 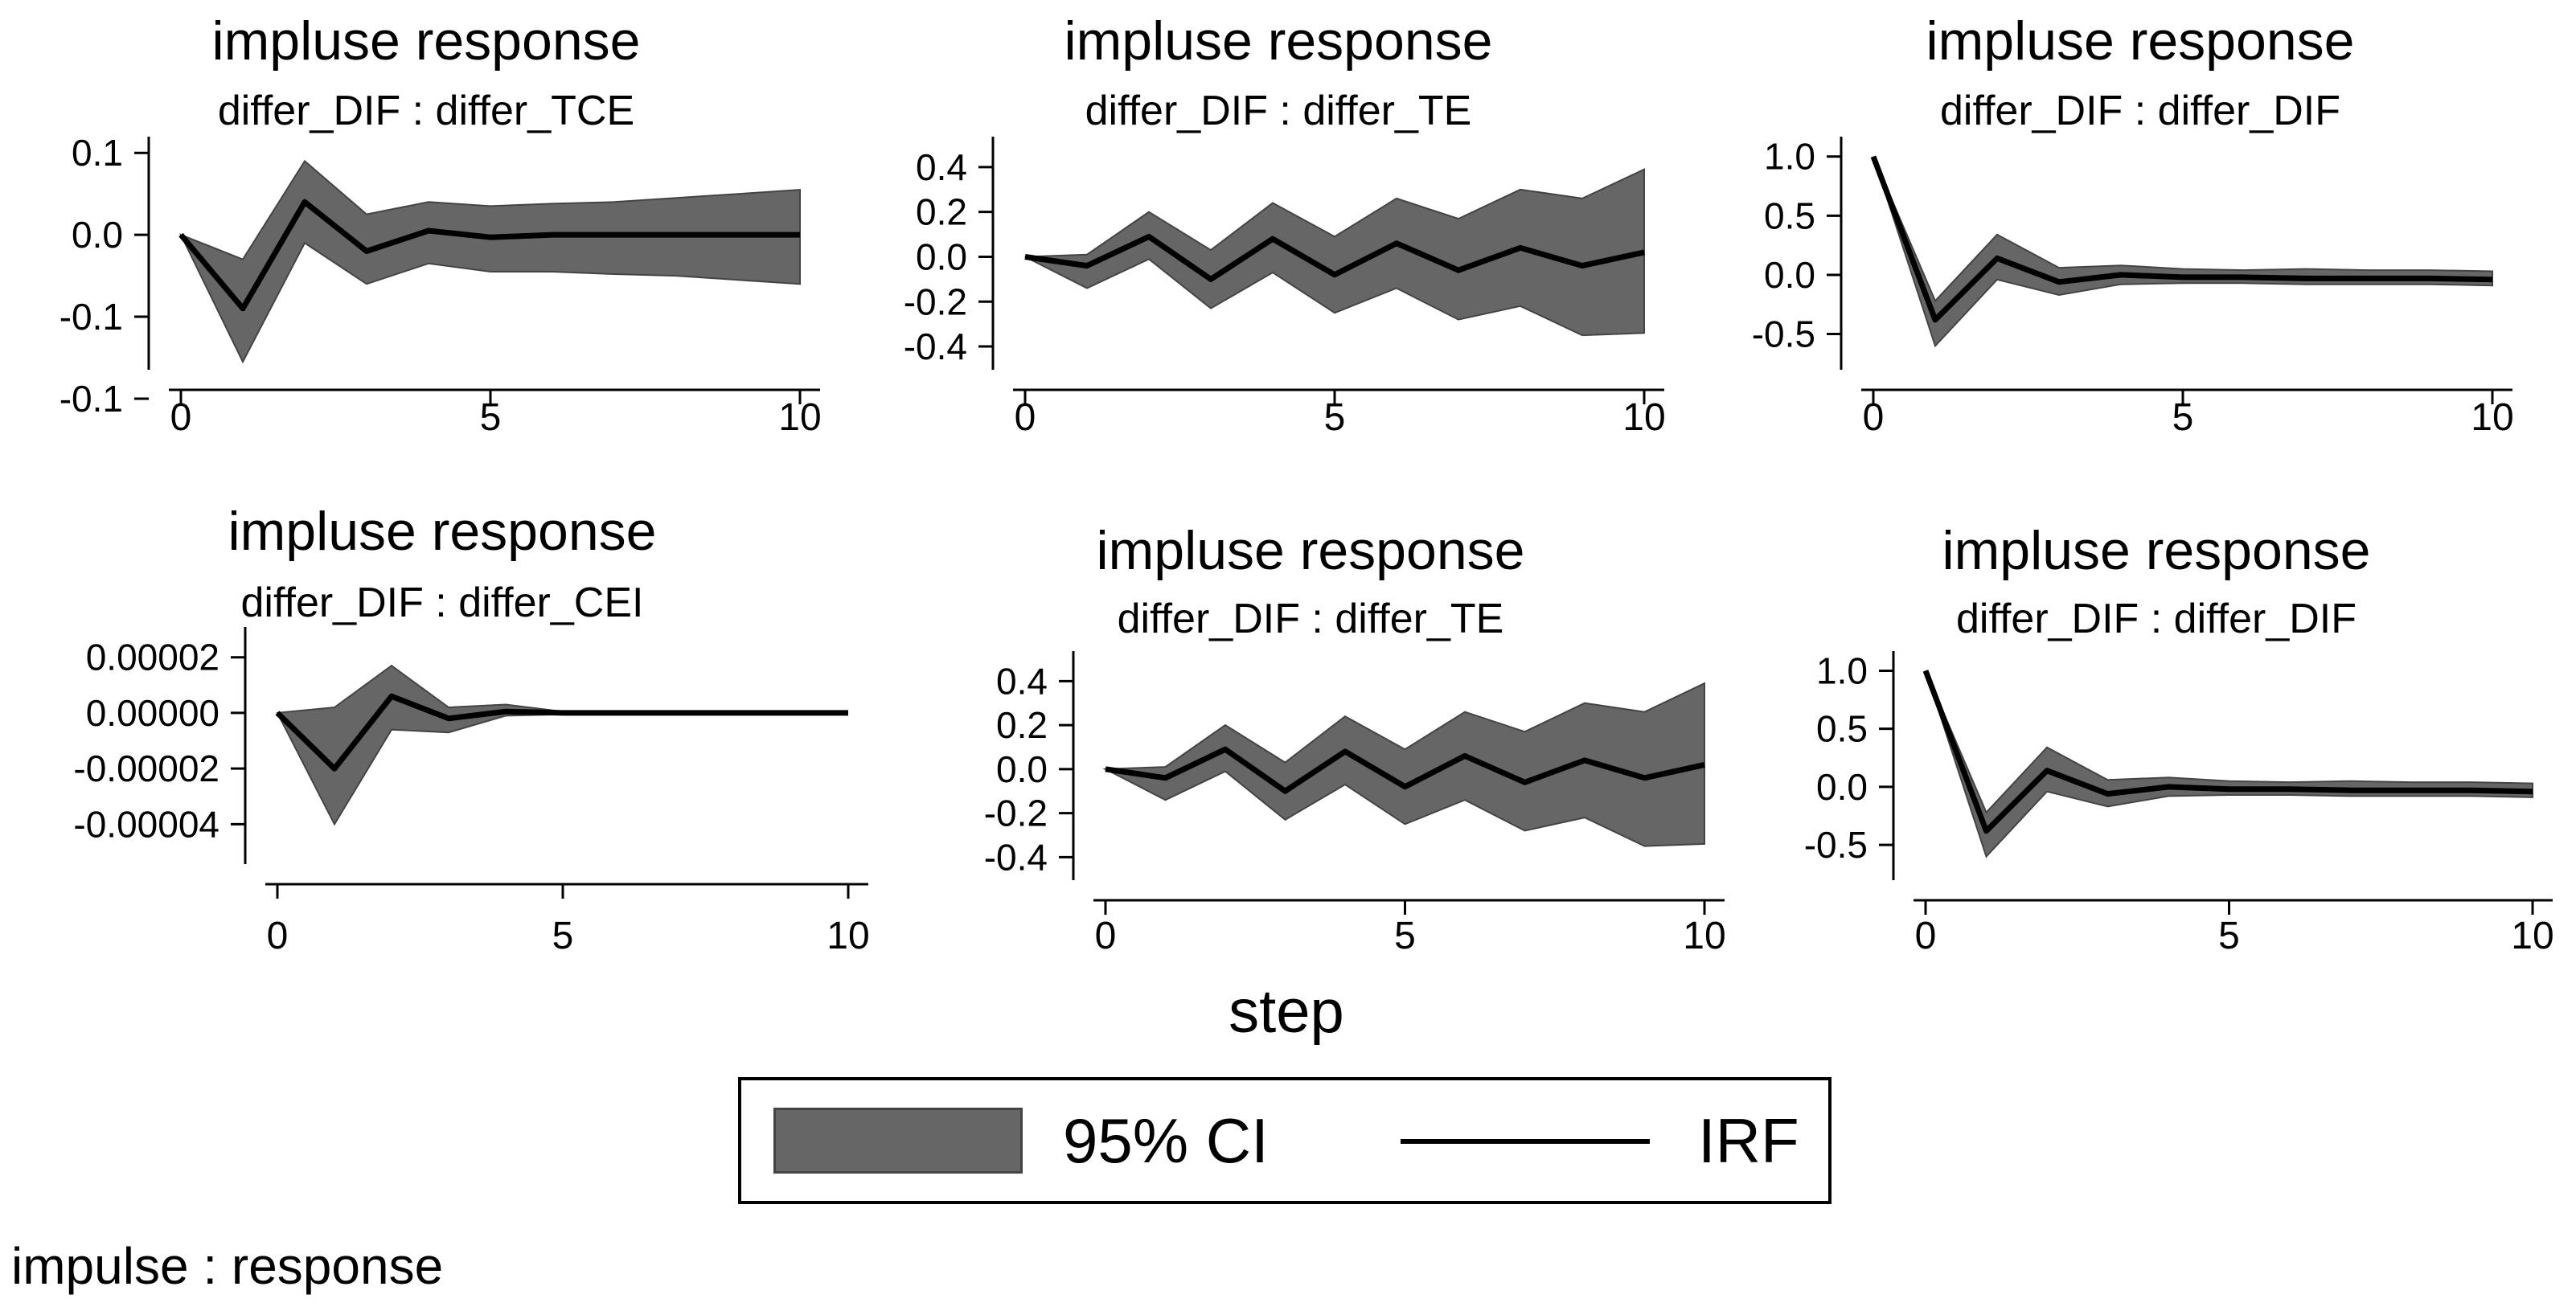 What do you see at coordinates (898, 1141) in the screenshot?
I see `legend-ci-swatch` at bounding box center [898, 1141].